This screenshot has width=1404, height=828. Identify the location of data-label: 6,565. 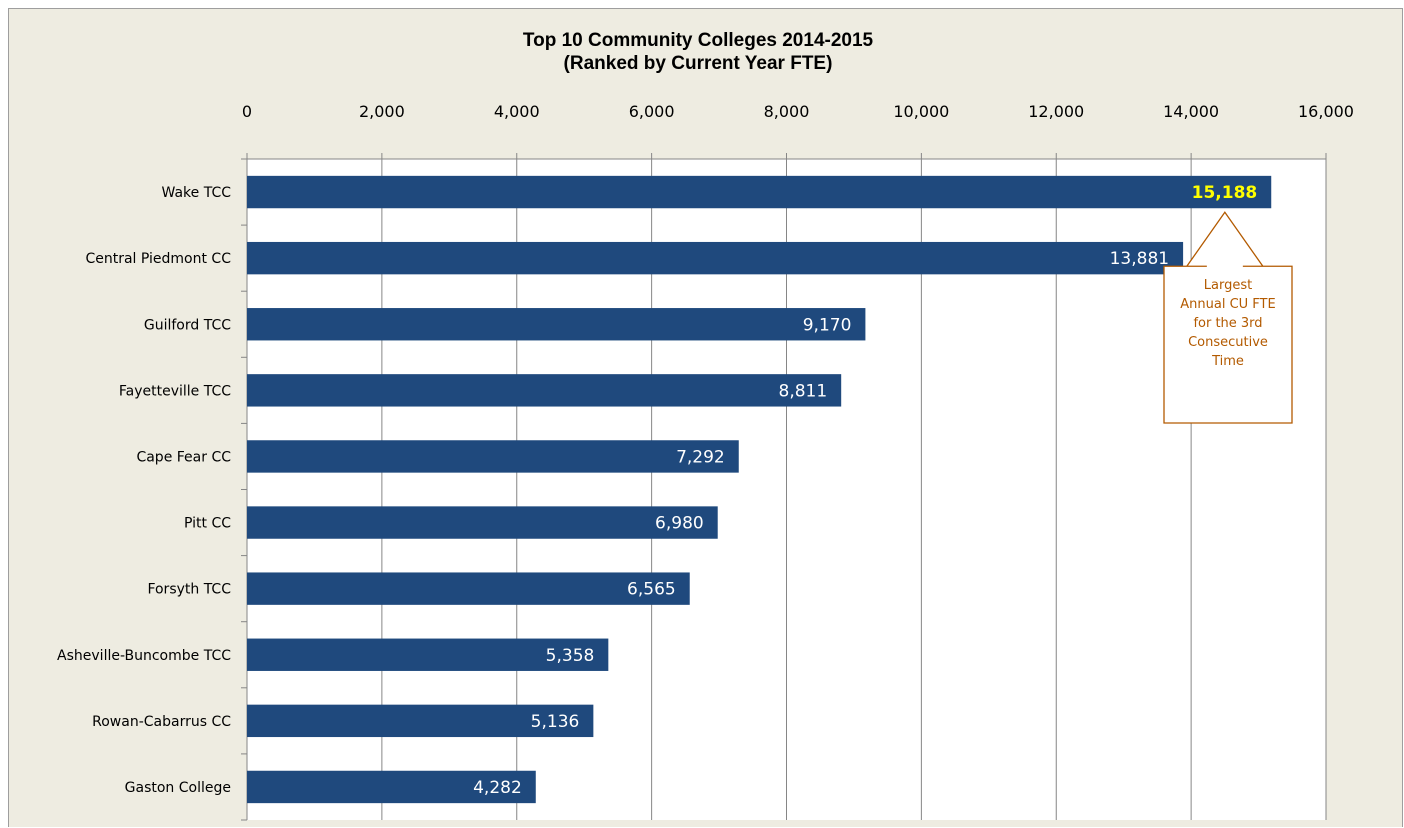
(651, 590).